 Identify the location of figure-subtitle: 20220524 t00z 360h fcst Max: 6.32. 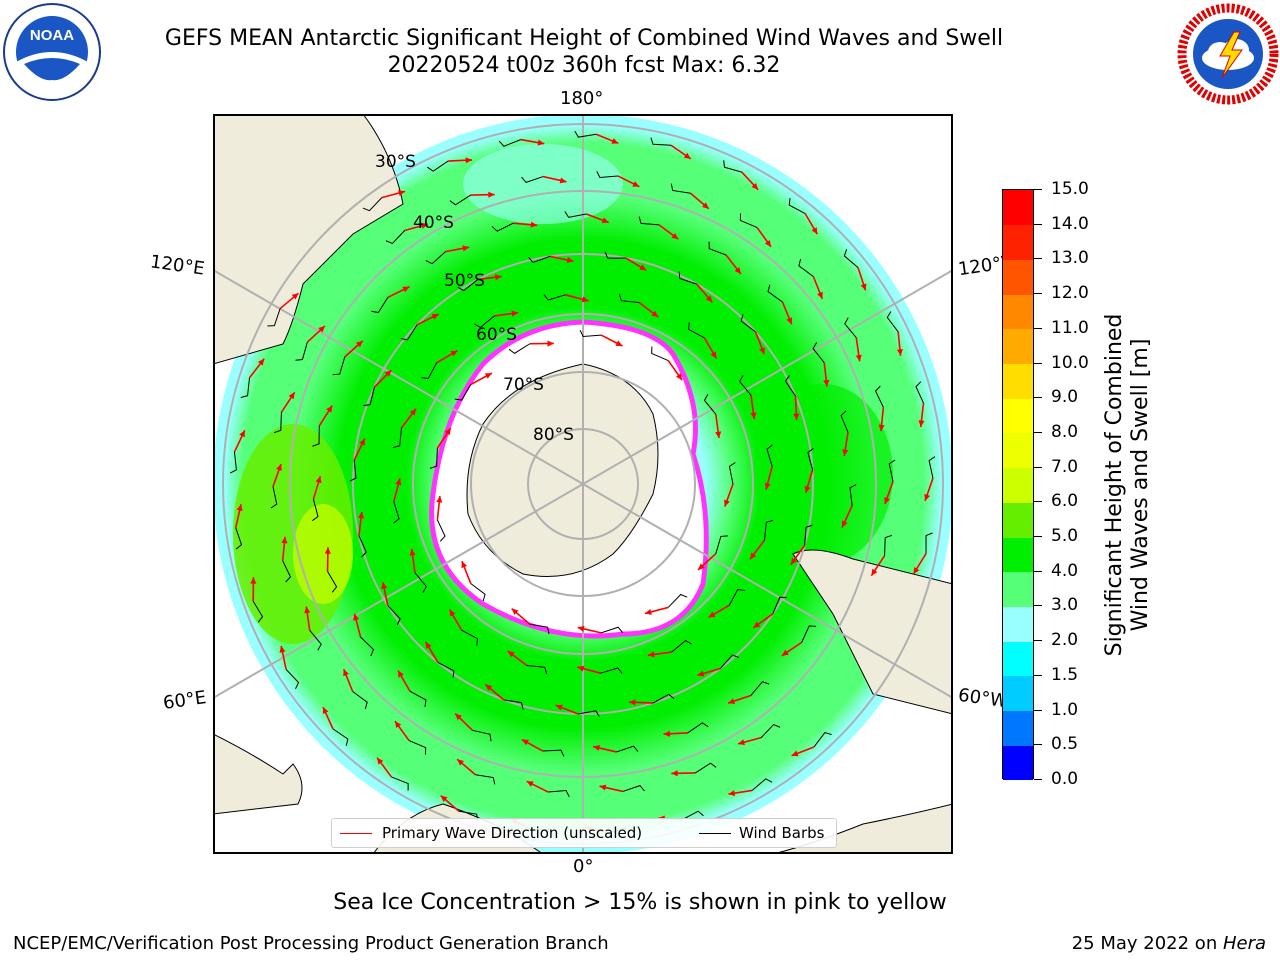
(584, 65).